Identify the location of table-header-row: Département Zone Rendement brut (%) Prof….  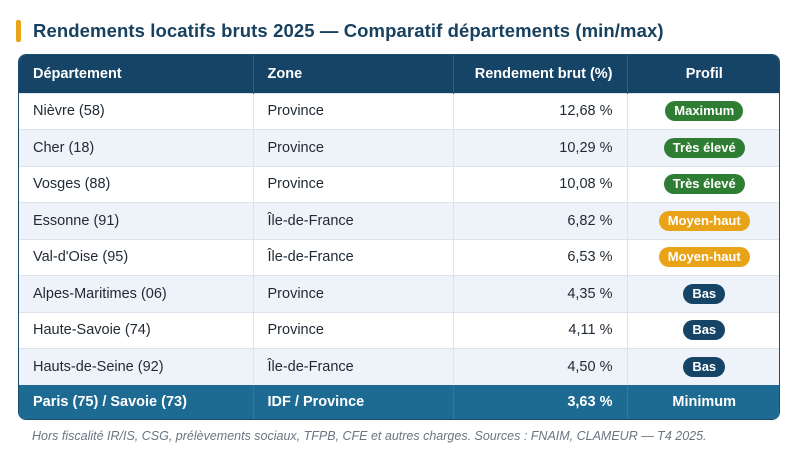
(399, 74).